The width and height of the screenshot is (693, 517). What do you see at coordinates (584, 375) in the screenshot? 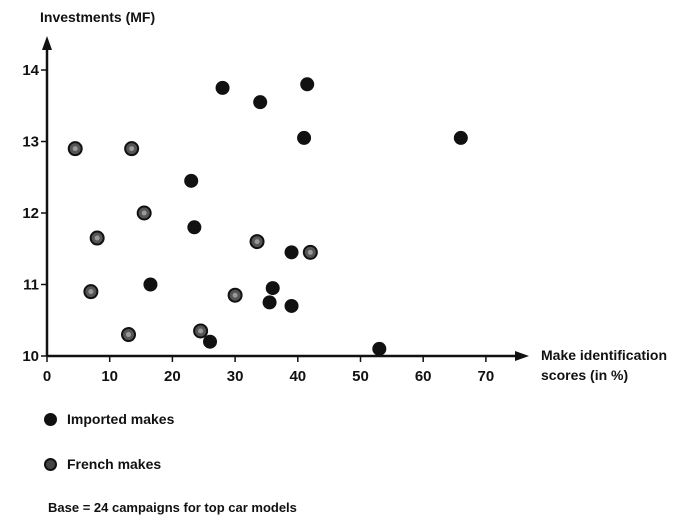
I see `x-axis-title-line2: scores (in %)` at bounding box center [584, 375].